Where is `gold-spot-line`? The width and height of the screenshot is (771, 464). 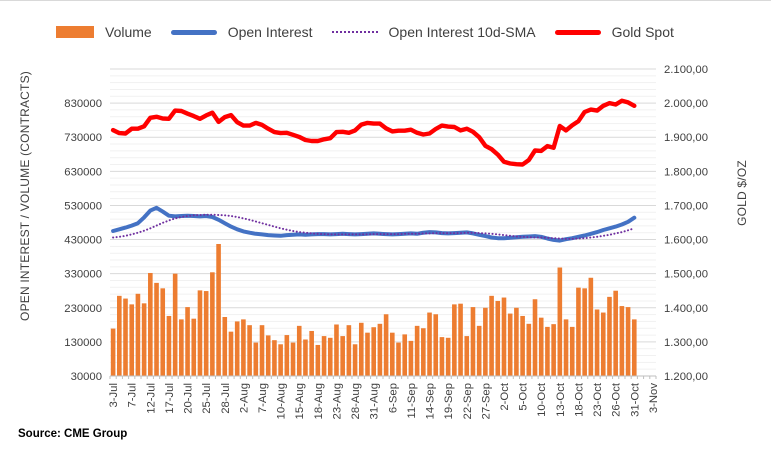 gold-spot-line is located at coordinates (373, 132).